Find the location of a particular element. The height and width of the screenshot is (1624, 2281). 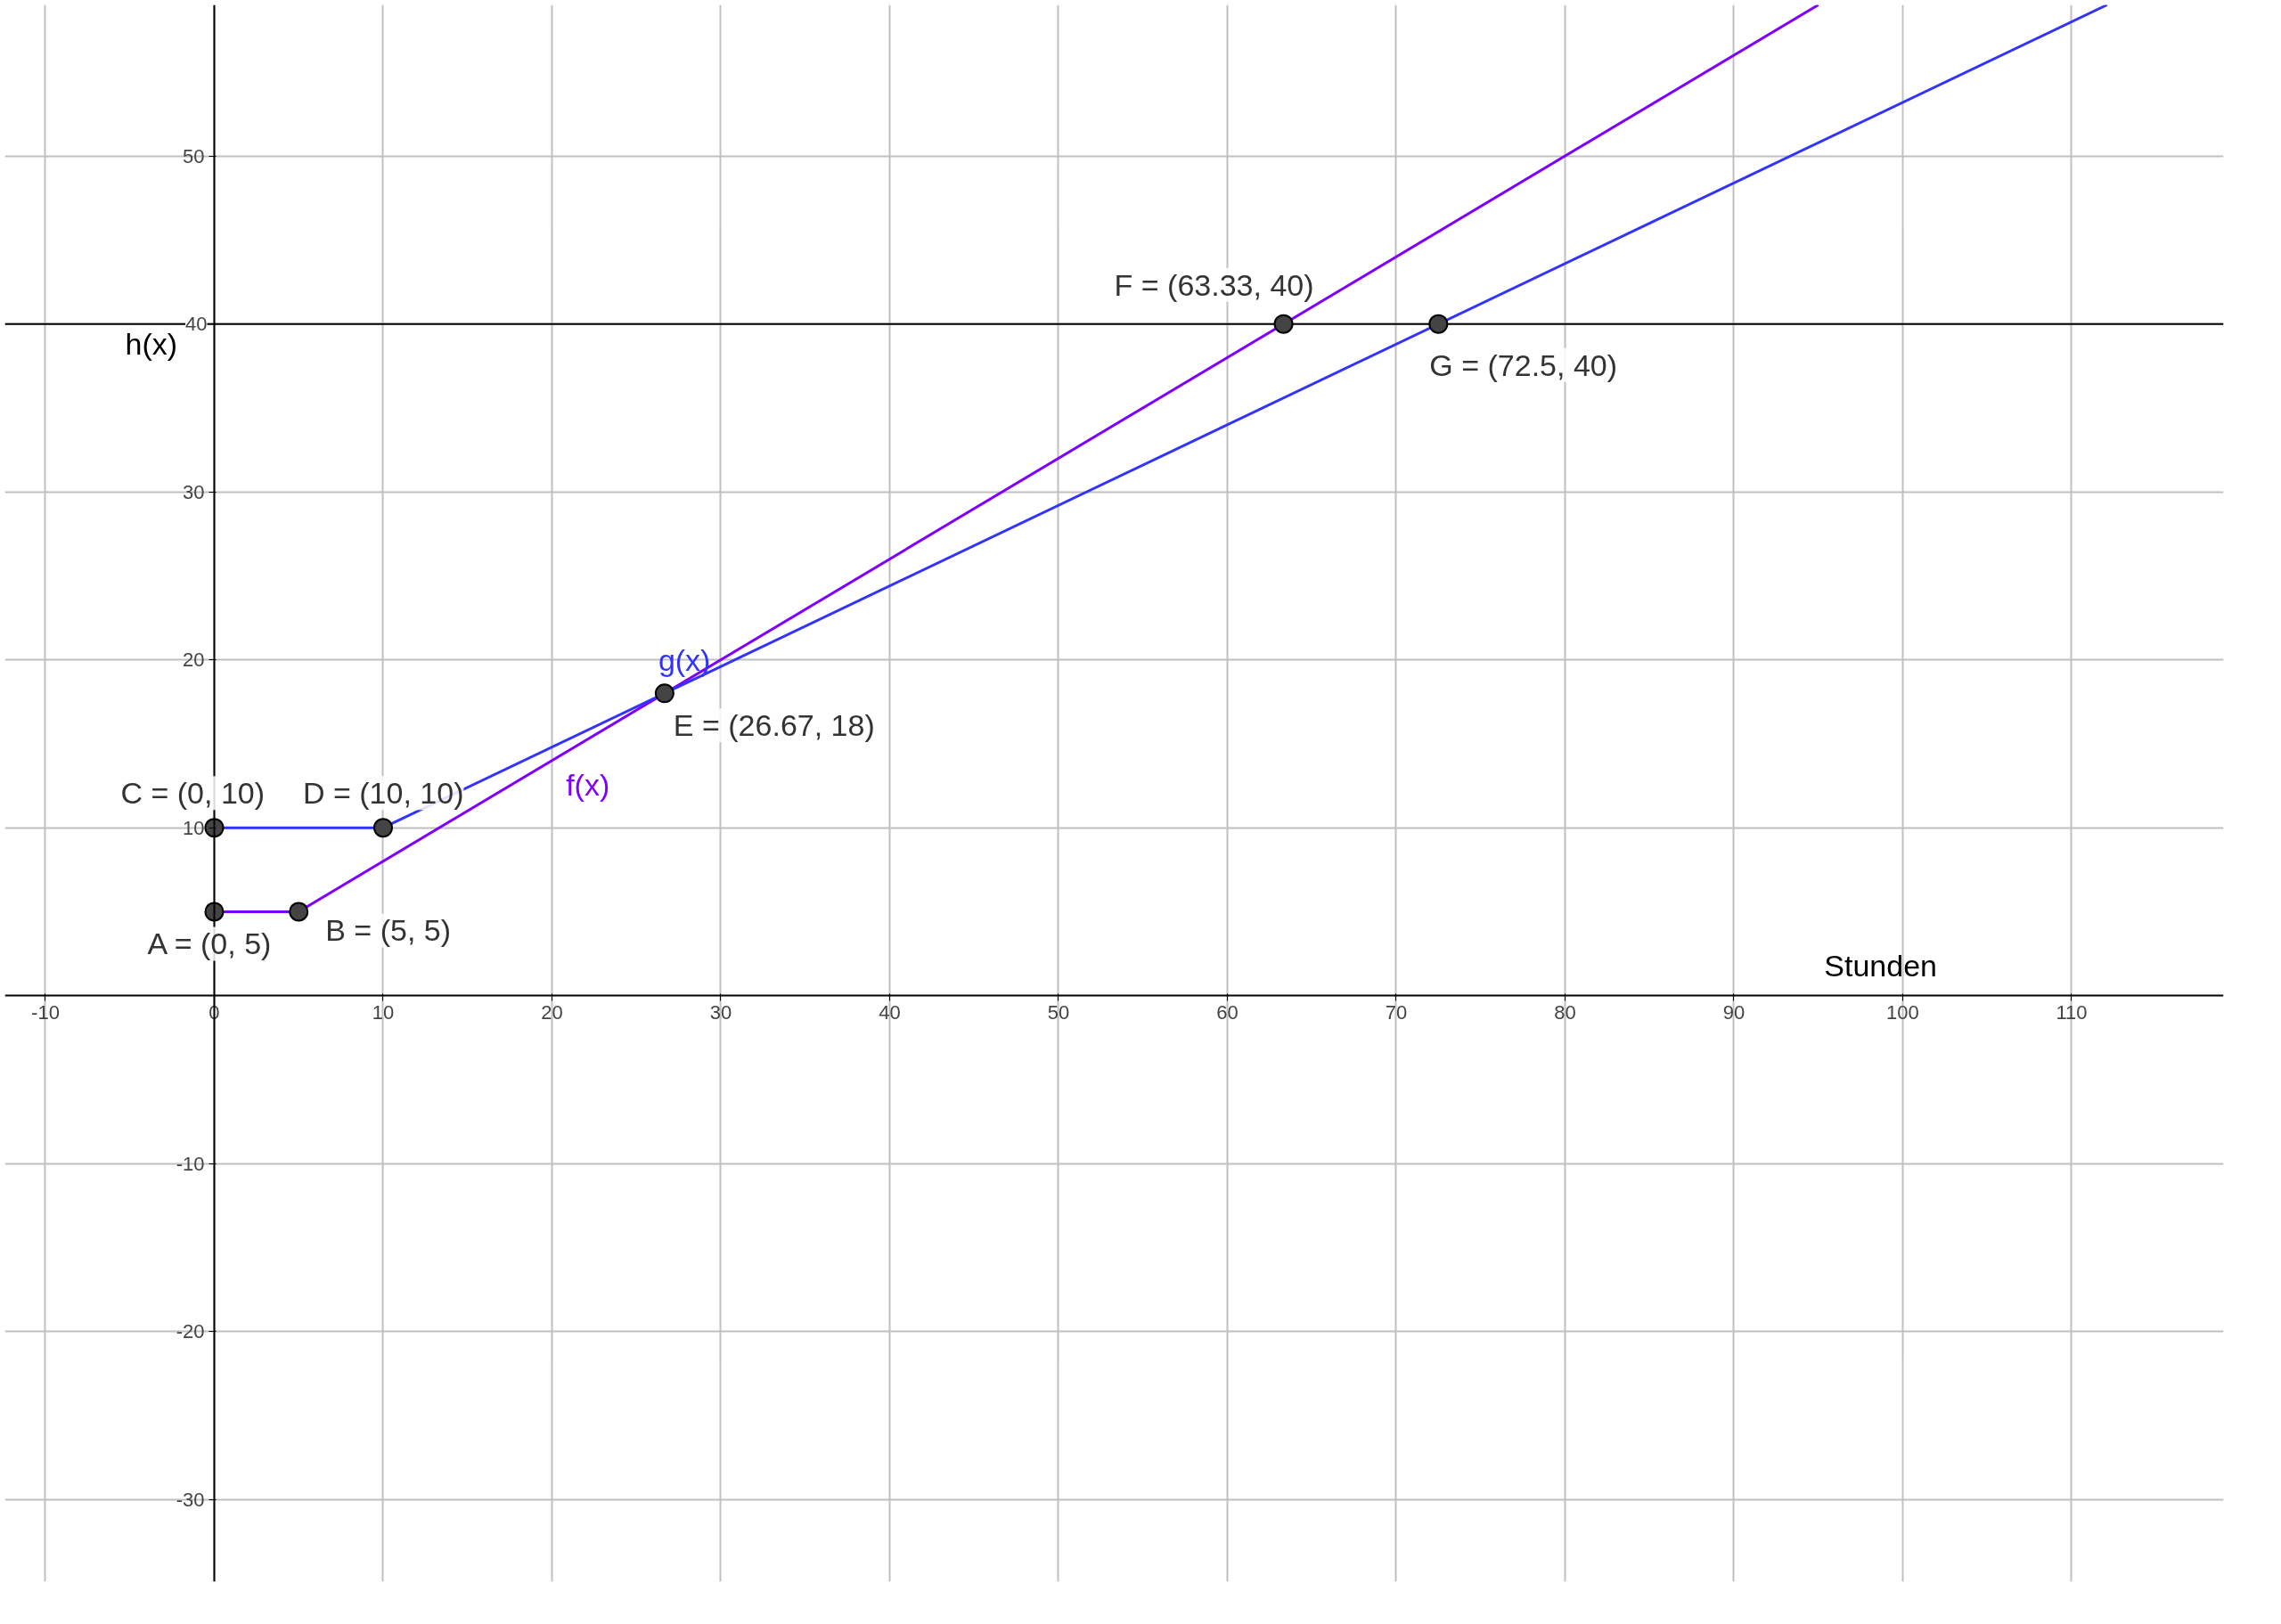

y-axis-title: h(x) is located at coordinates (151, 343).